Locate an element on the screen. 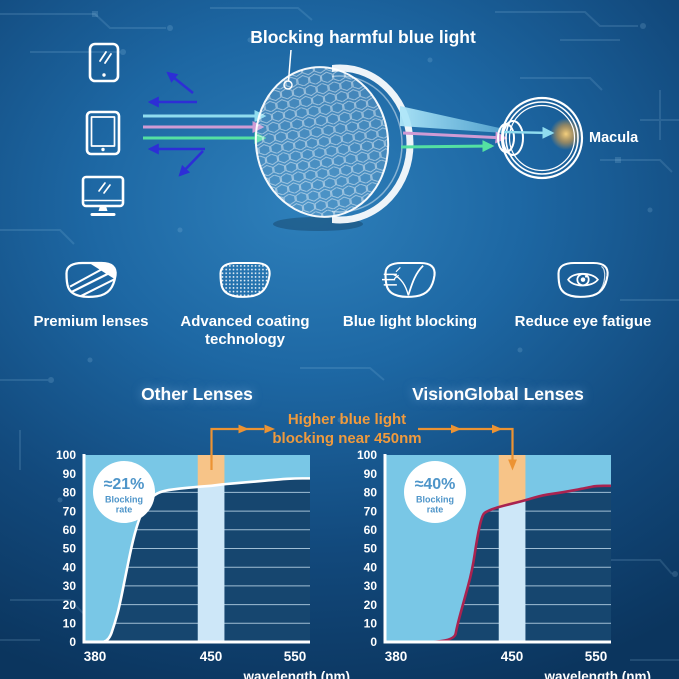  feature-reduce-eye-fatigue: Reduce eye fatigue is located at coordinates (583, 295).